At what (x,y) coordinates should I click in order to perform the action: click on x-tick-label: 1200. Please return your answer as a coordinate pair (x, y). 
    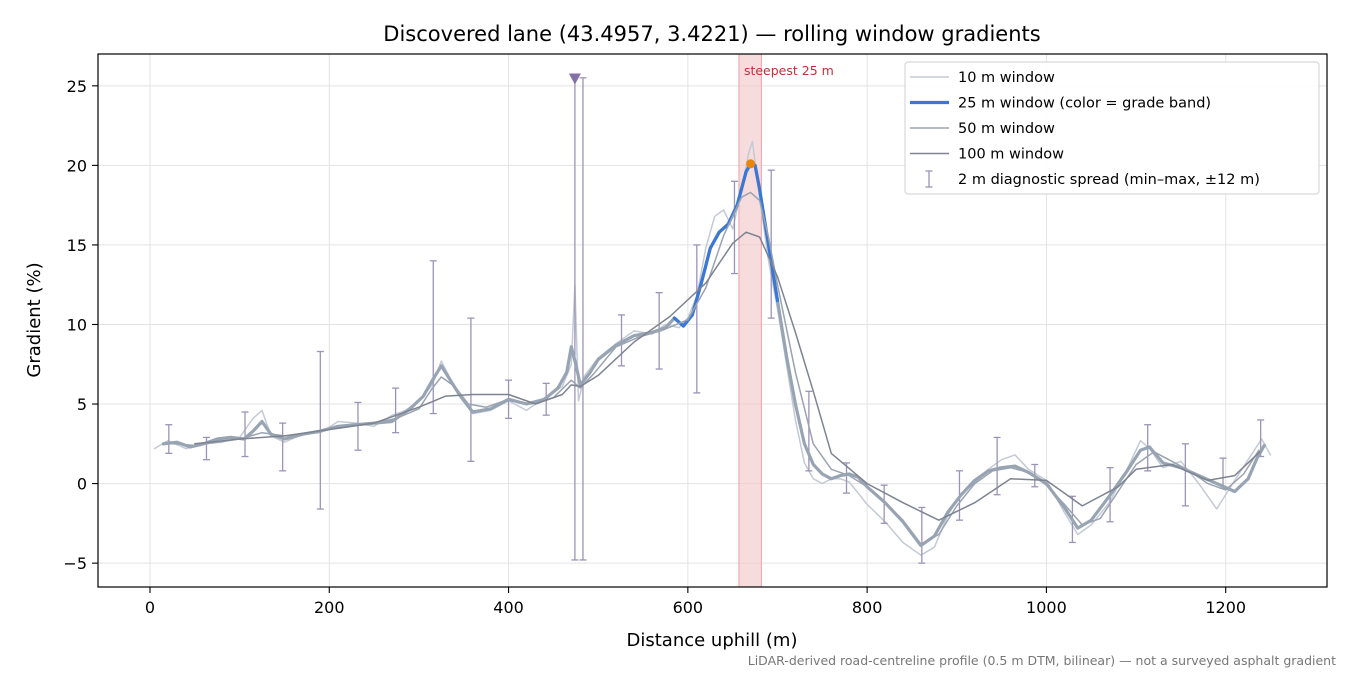
    Looking at the image, I should click on (1225, 607).